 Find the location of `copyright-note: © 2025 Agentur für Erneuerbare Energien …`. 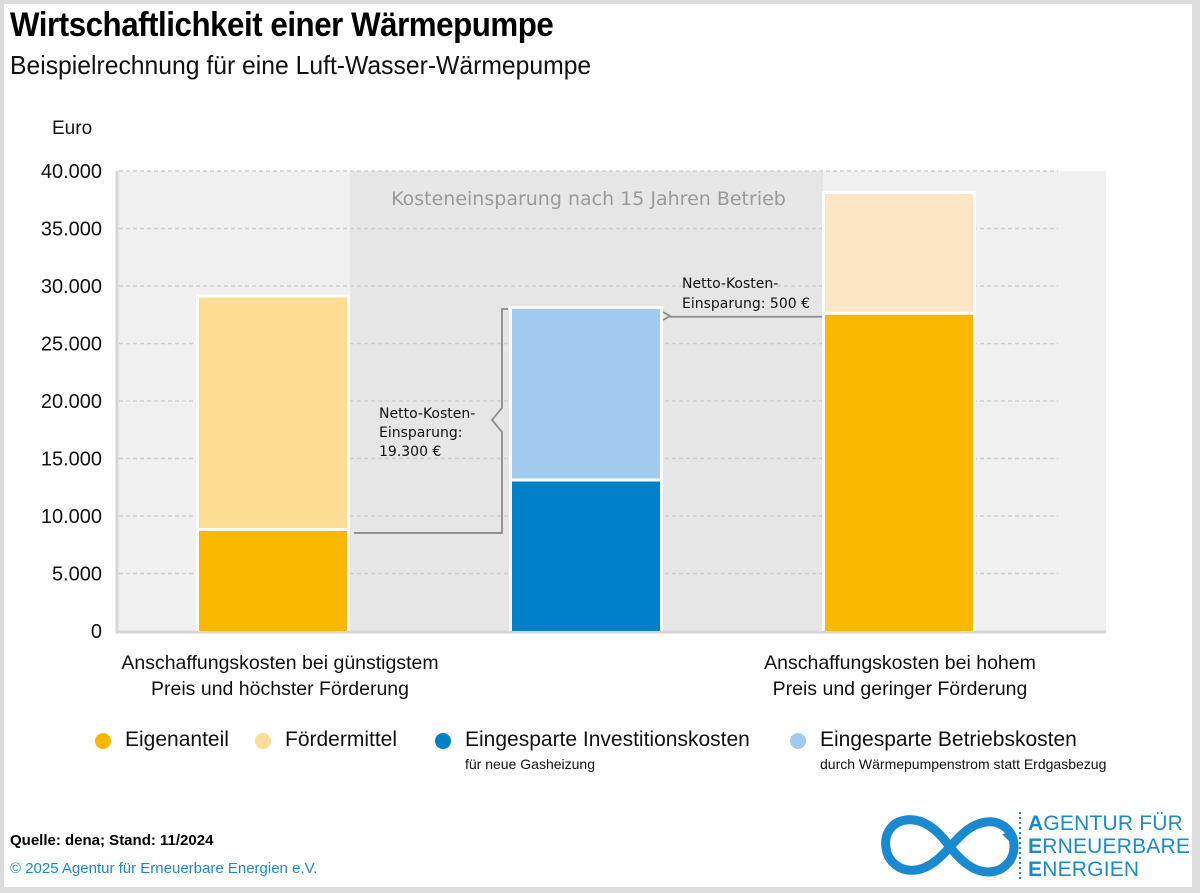

copyright-note: © 2025 Agentur für Erneuerbare Energien … is located at coordinates (164, 868).